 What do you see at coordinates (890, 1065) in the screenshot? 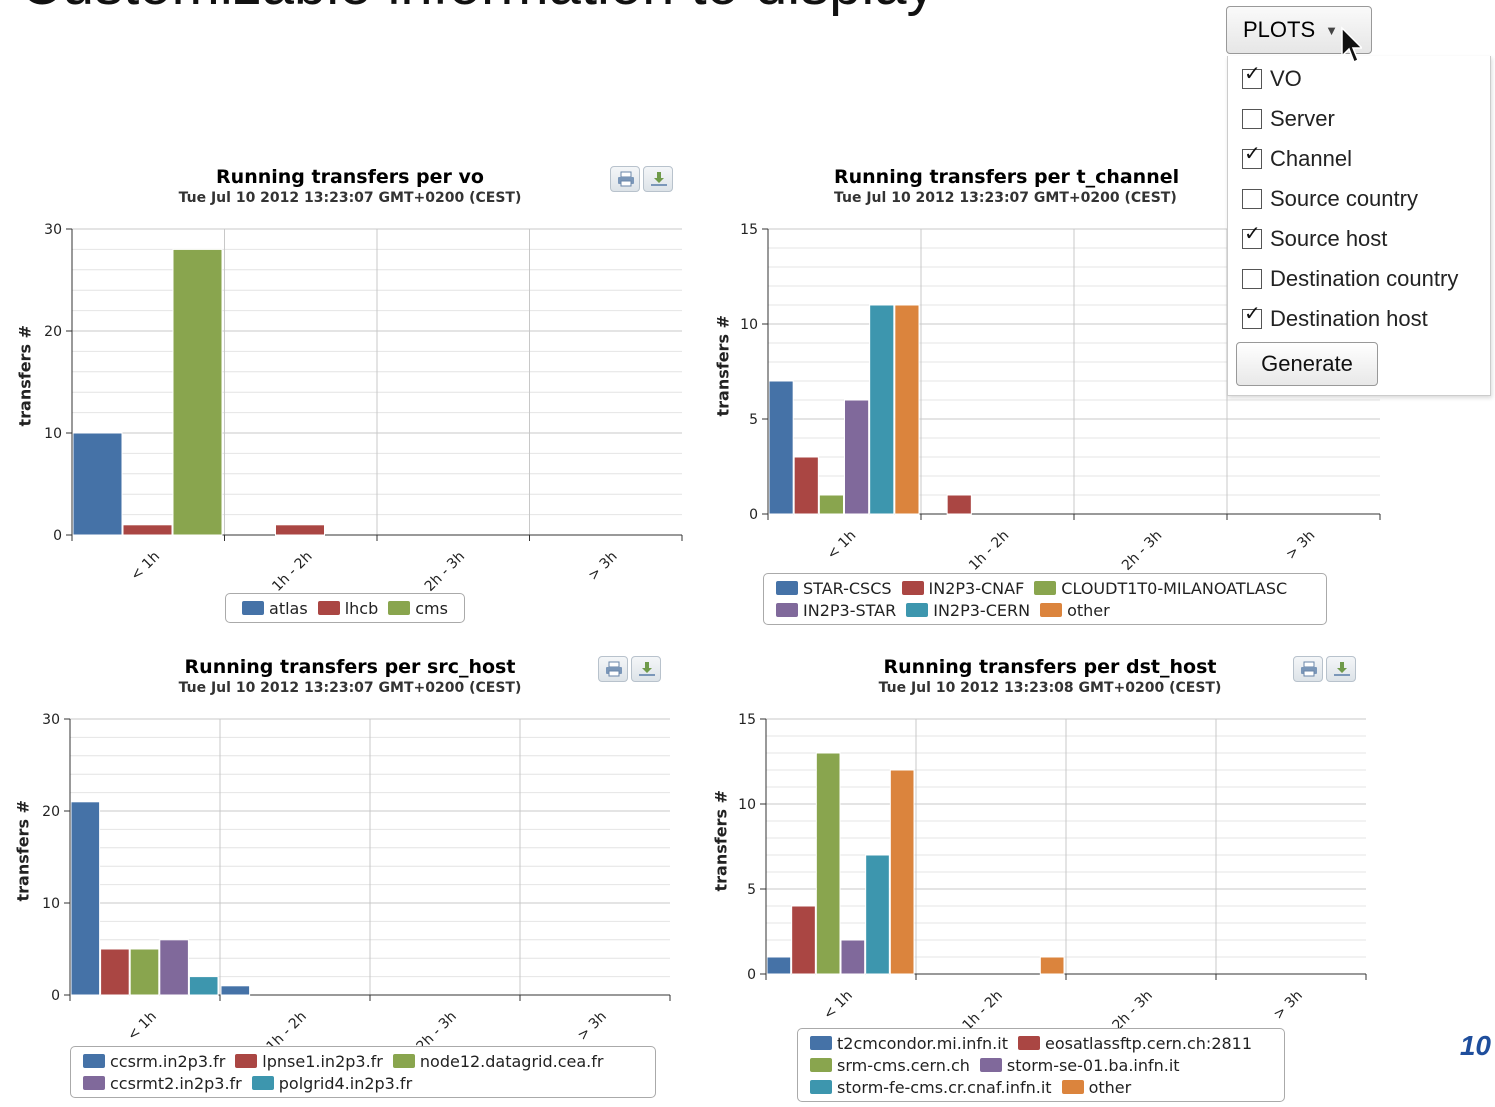
I see `legend-item: srm-cms.cern.ch` at bounding box center [890, 1065].